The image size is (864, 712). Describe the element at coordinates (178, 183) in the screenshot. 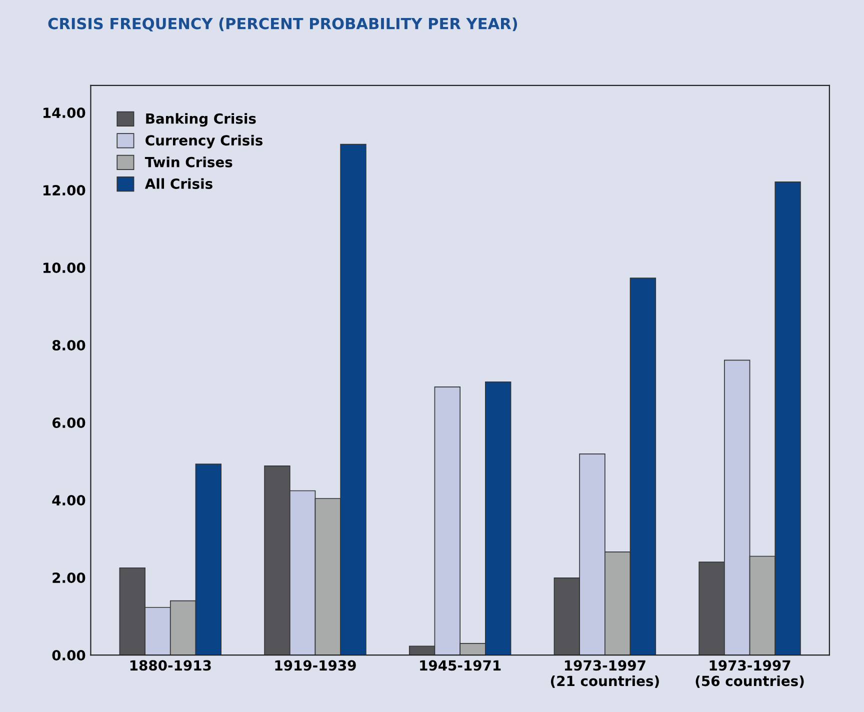

I see `legend-label: All Crisis` at that location.